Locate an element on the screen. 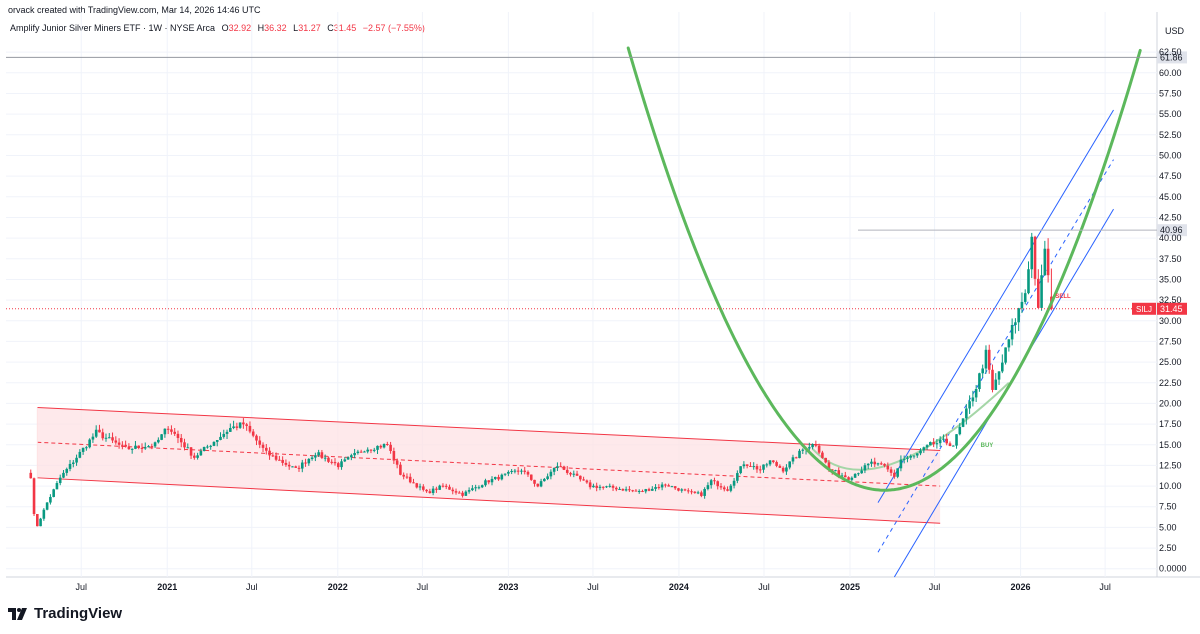 The image size is (1200, 634). close-label: C is located at coordinates (330, 28).